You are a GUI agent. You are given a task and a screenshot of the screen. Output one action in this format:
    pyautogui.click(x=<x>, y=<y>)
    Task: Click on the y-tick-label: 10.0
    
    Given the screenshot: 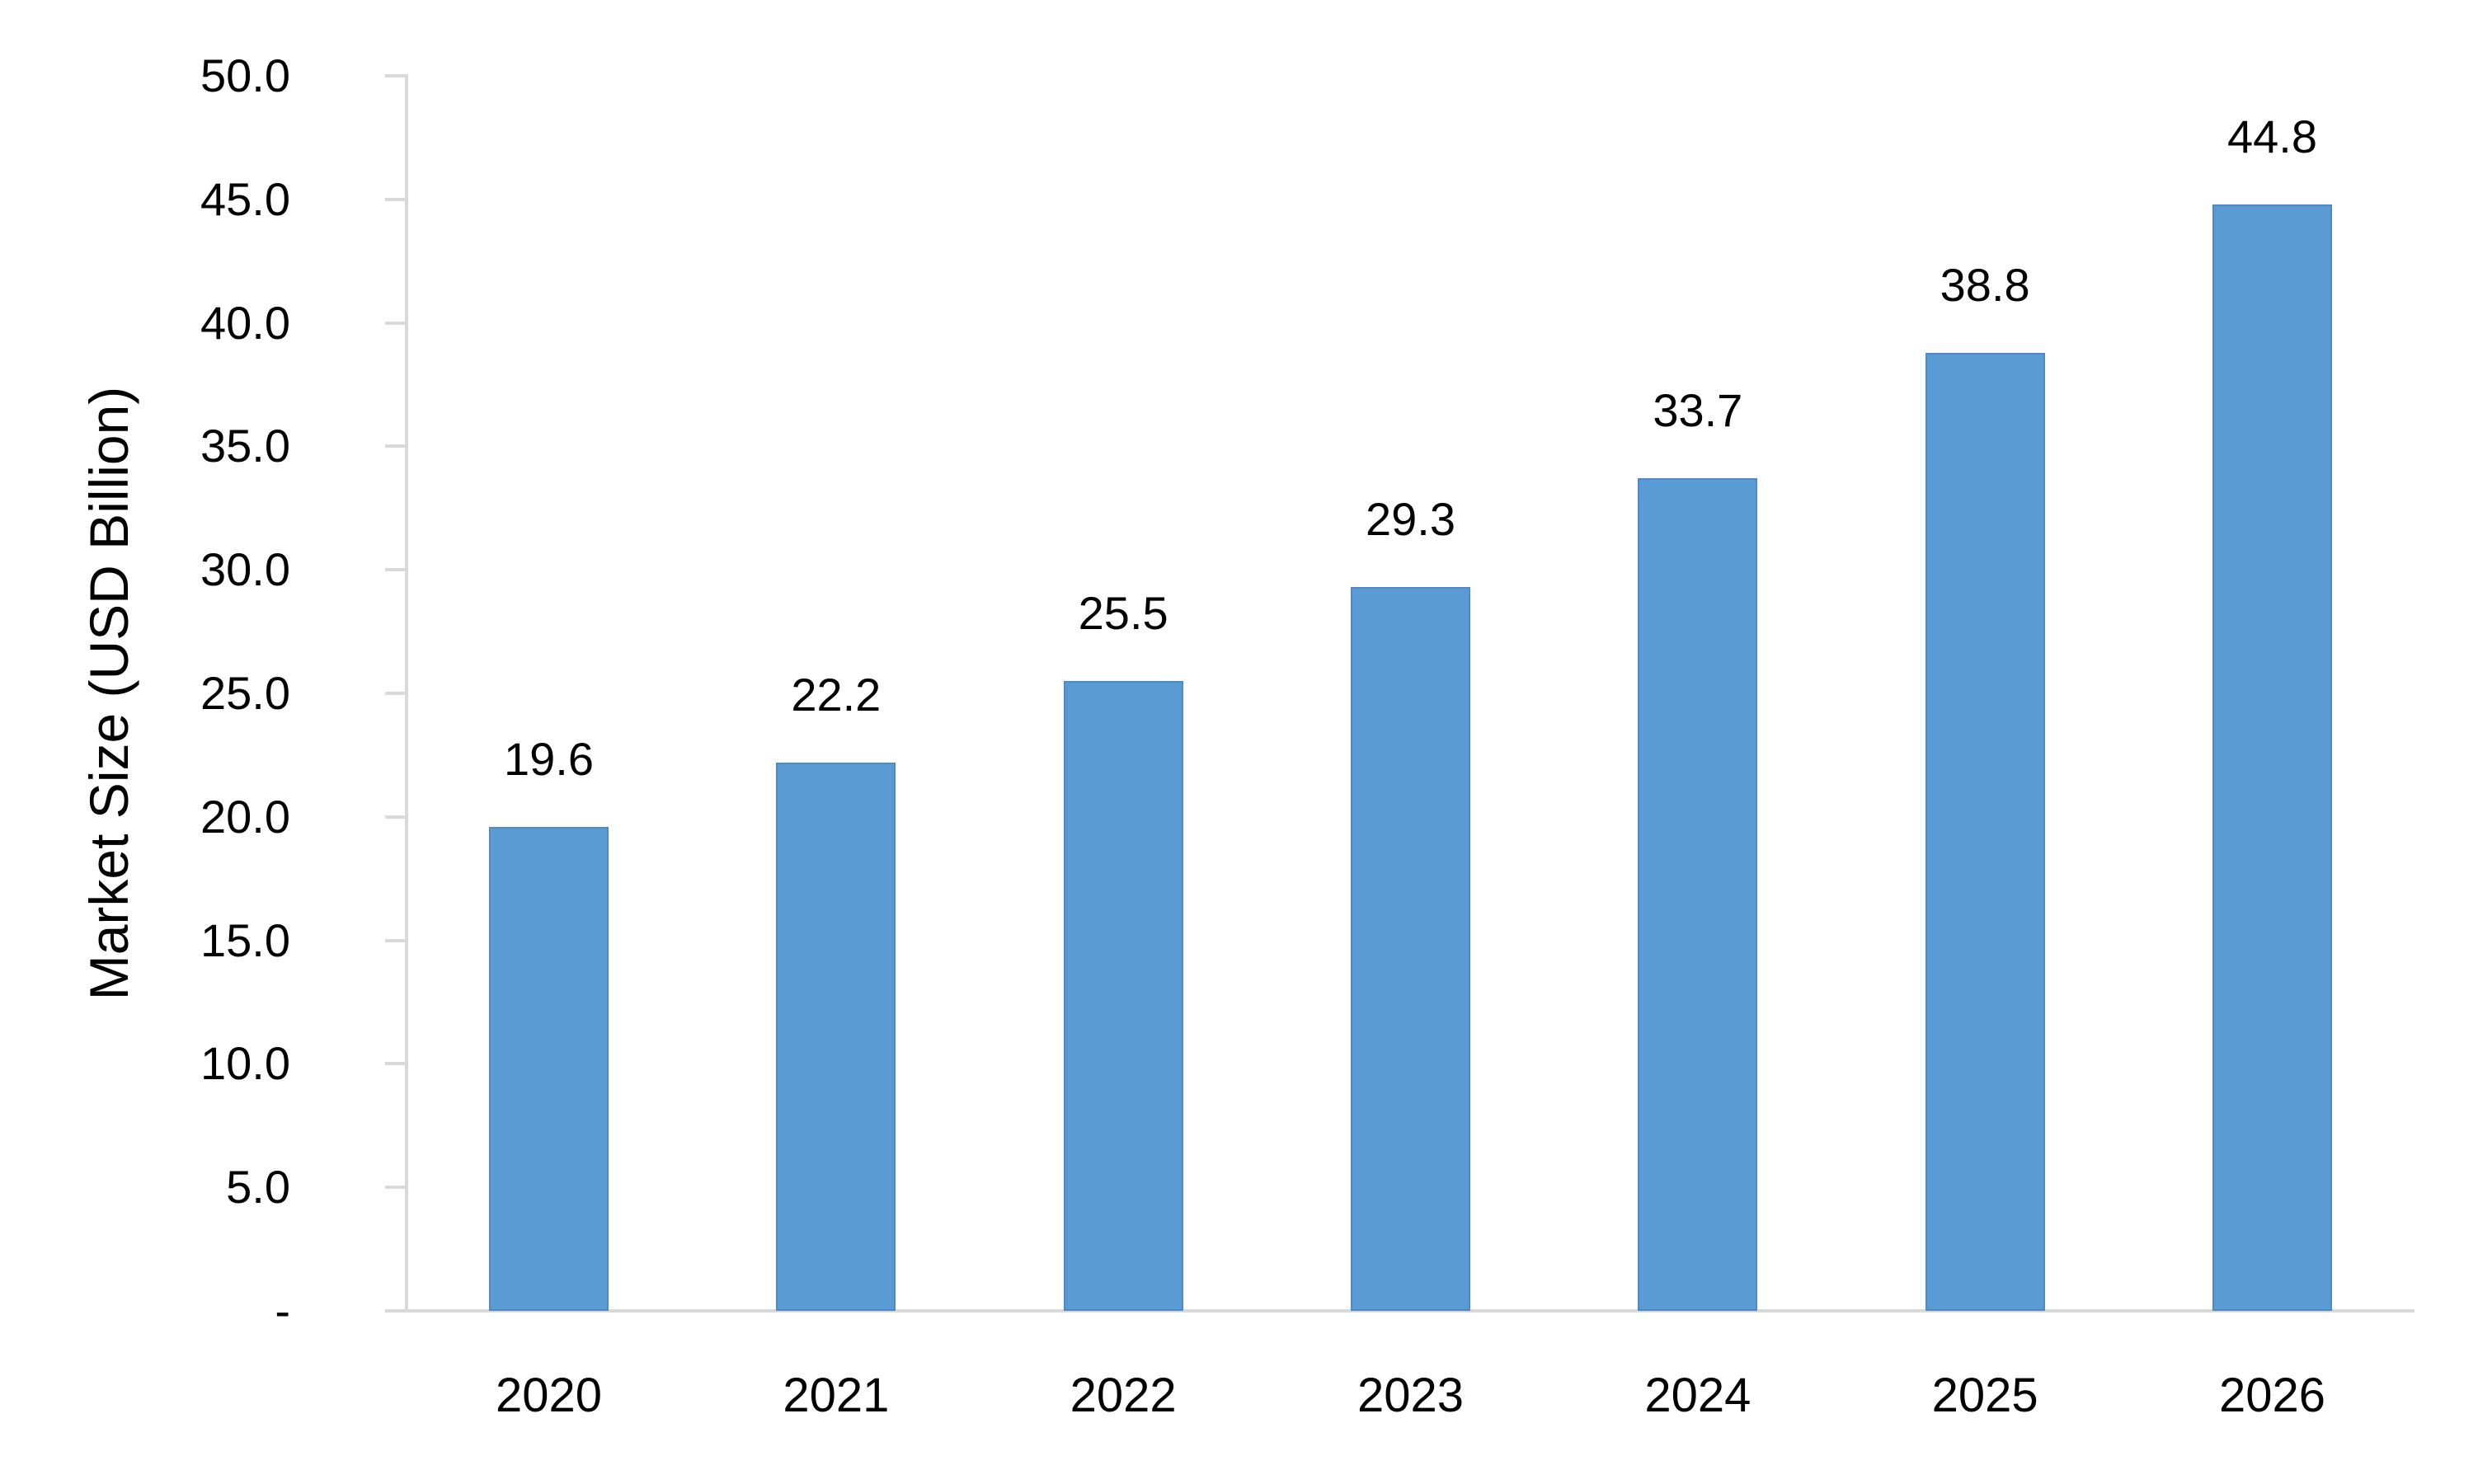 What is the action you would take?
    pyautogui.click(x=245, y=1063)
    